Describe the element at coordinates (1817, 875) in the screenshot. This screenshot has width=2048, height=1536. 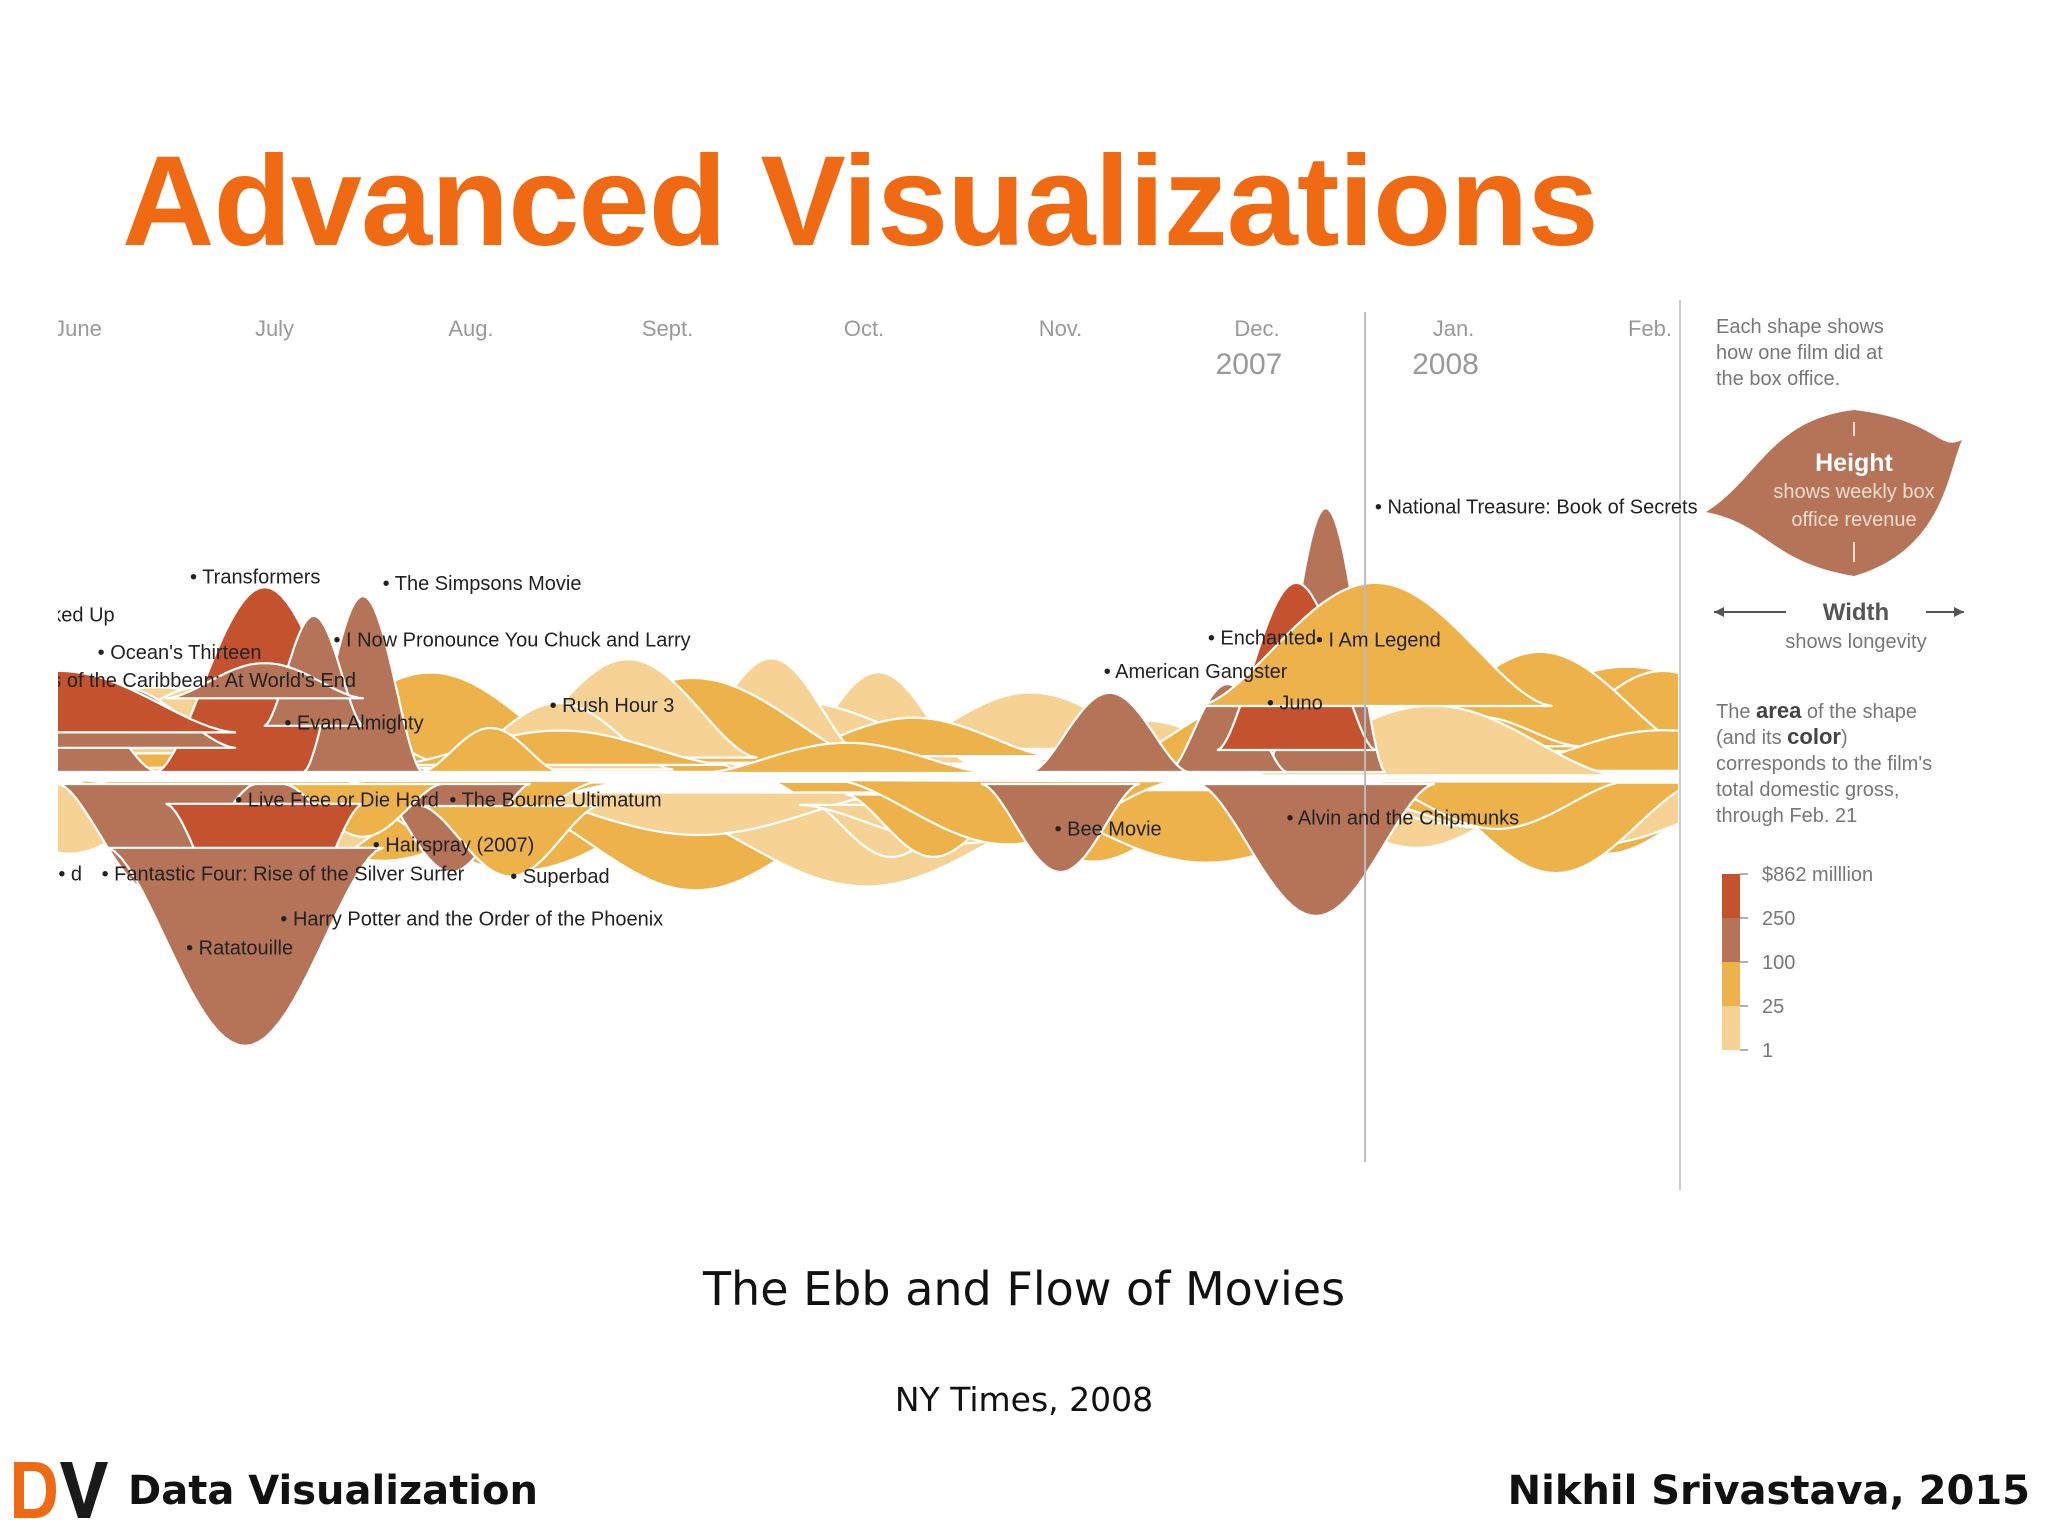
I see `legend-scale-label: $862 milllion` at that location.